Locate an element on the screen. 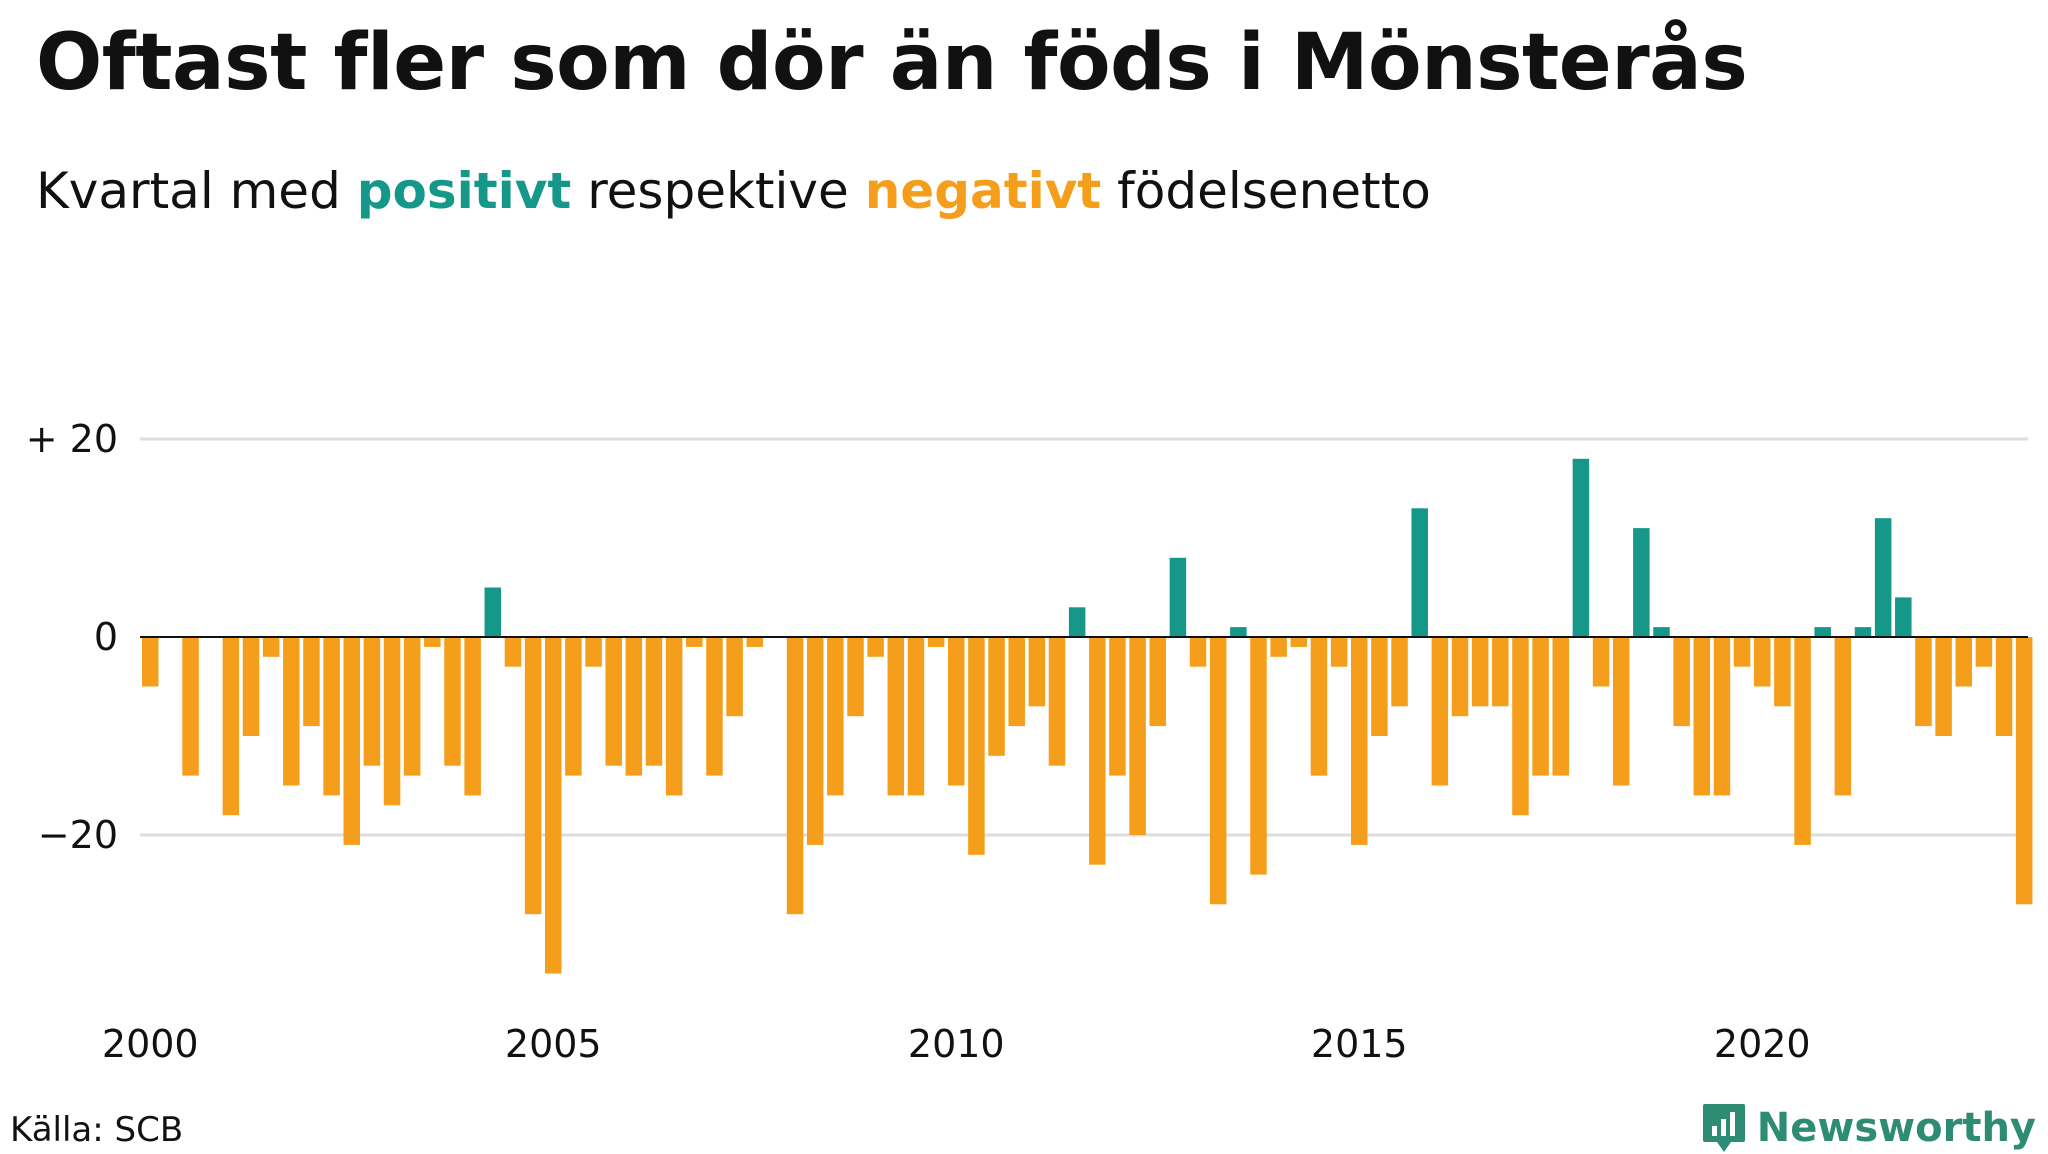 The image size is (2048, 1154). y-tick-label: + 20 is located at coordinates (72, 439).